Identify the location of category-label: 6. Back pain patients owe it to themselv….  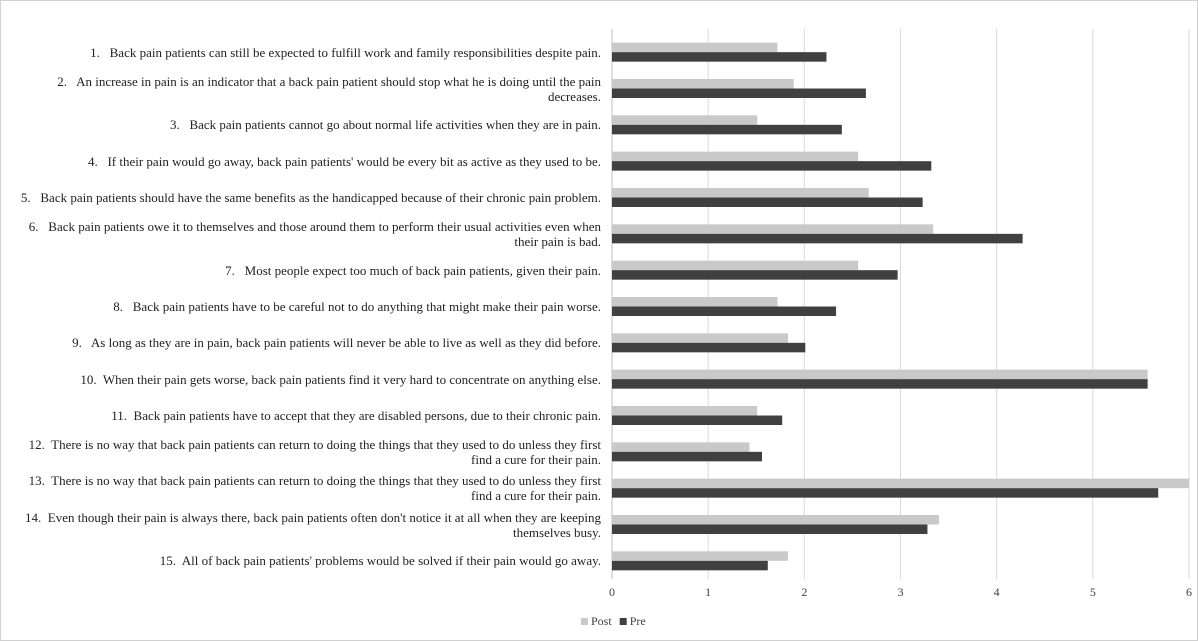
(310, 234).